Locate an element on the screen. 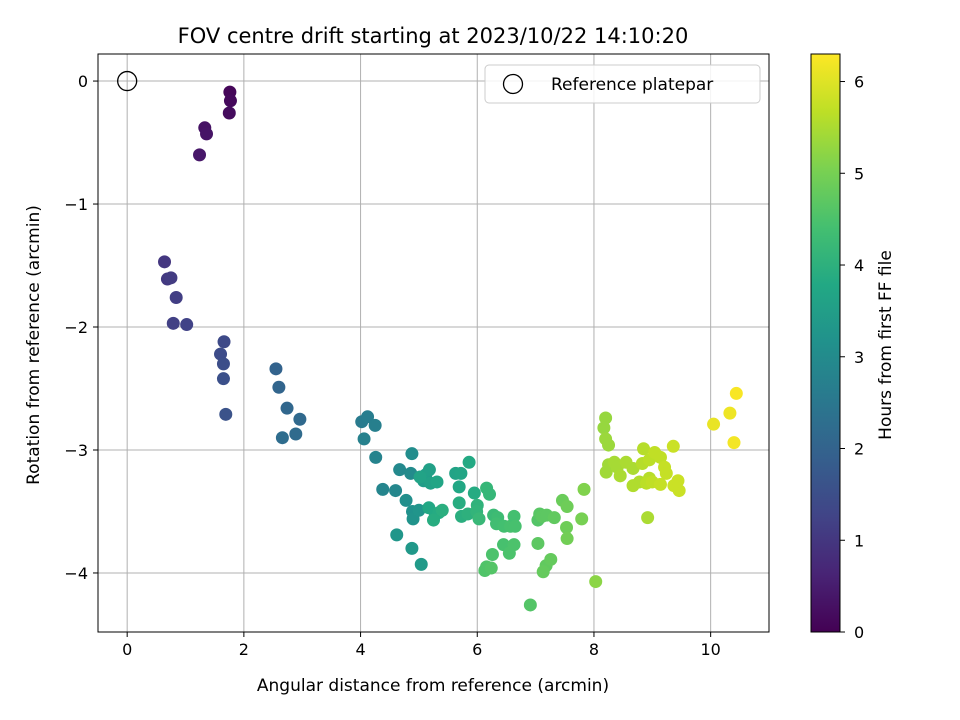 Image resolution: width=960 pixels, height=720 pixels. x-tick-label: 10 is located at coordinates (710, 649).